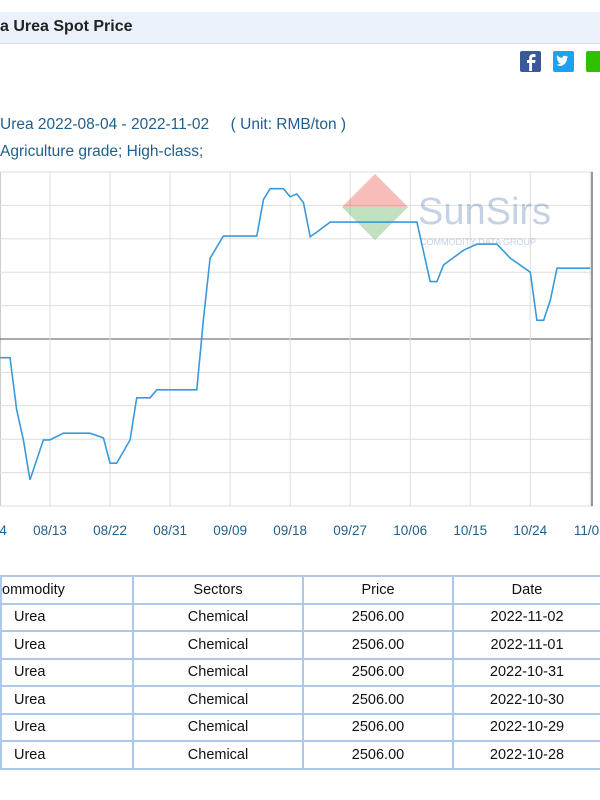 This screenshot has height=800, width=600. I want to click on x-tick-label: 08/22, so click(110, 530).